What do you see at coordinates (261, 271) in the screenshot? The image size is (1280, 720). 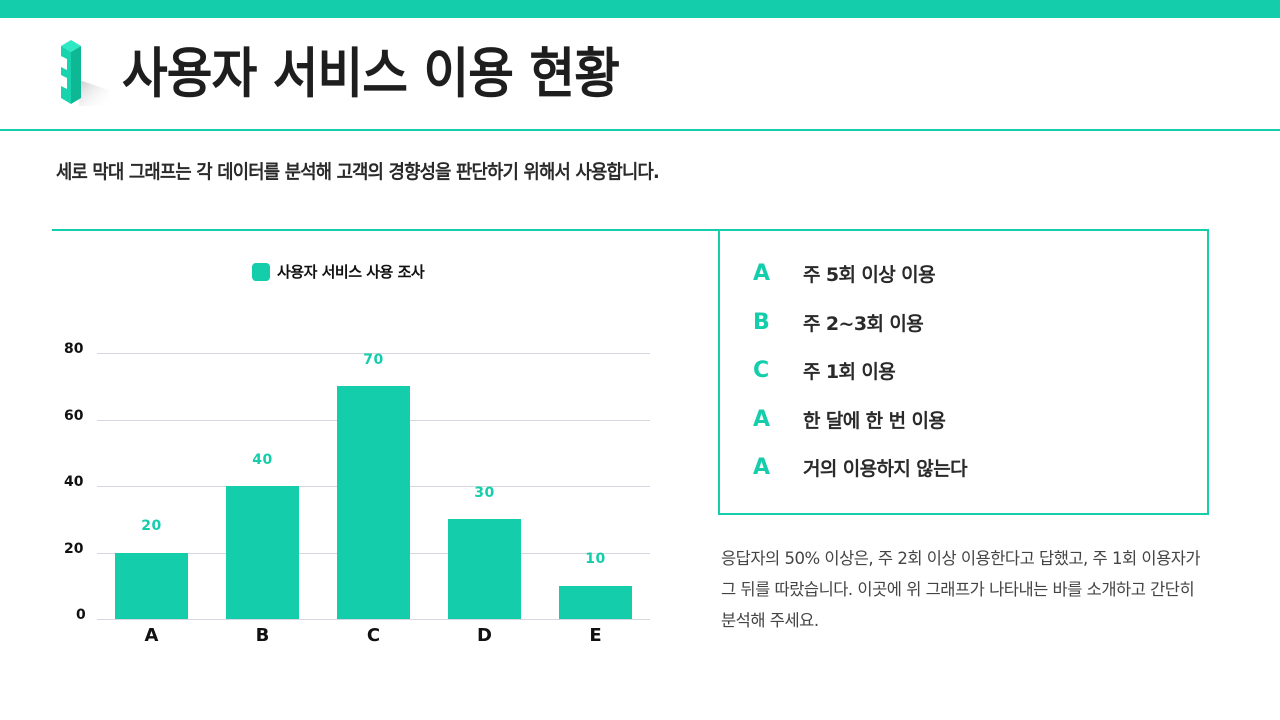 I see `legend-swatch` at bounding box center [261, 271].